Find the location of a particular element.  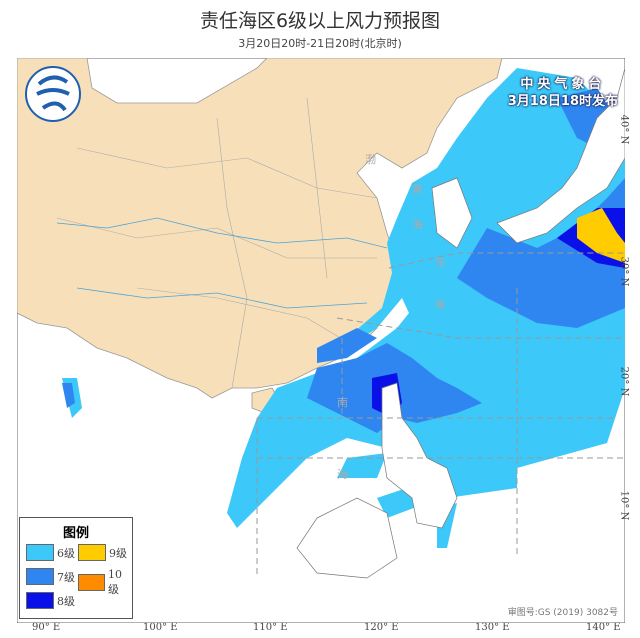

legend-title: 图例 is located at coordinates (75, 533).